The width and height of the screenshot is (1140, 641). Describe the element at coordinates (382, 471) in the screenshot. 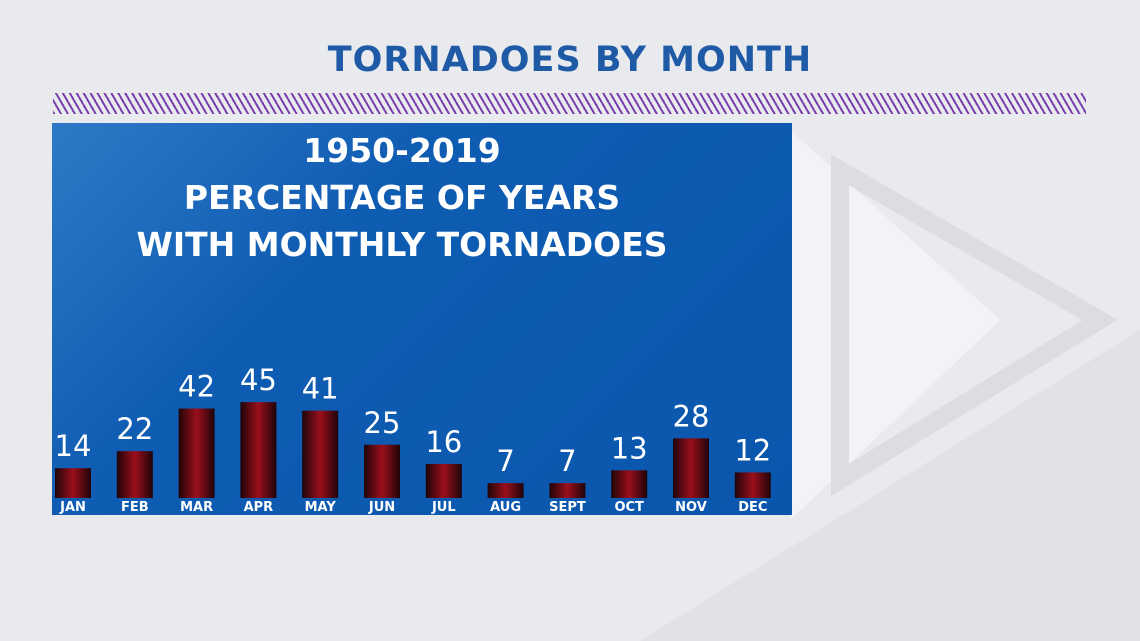

I see `bar-jun` at that location.